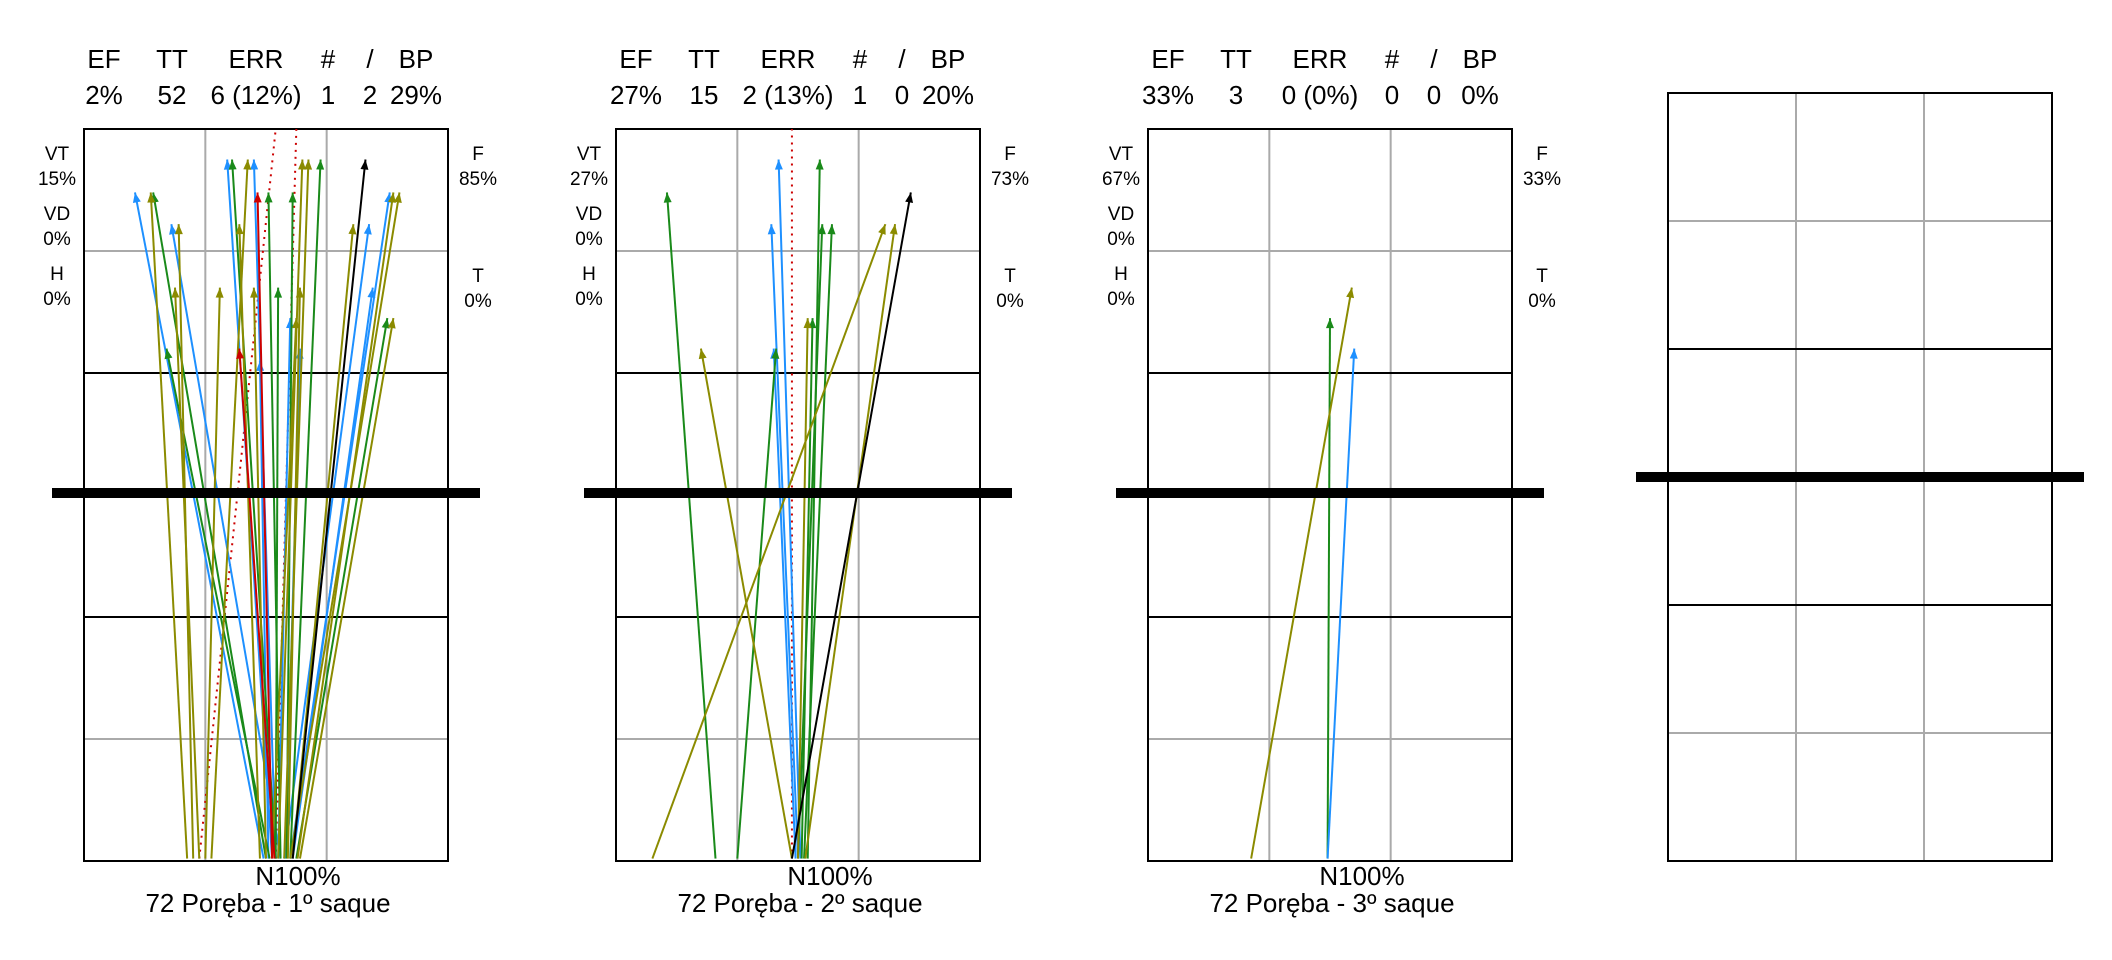 This screenshot has width=2112, height=960. I want to click on stat-value-4: 2, so click(370, 95).